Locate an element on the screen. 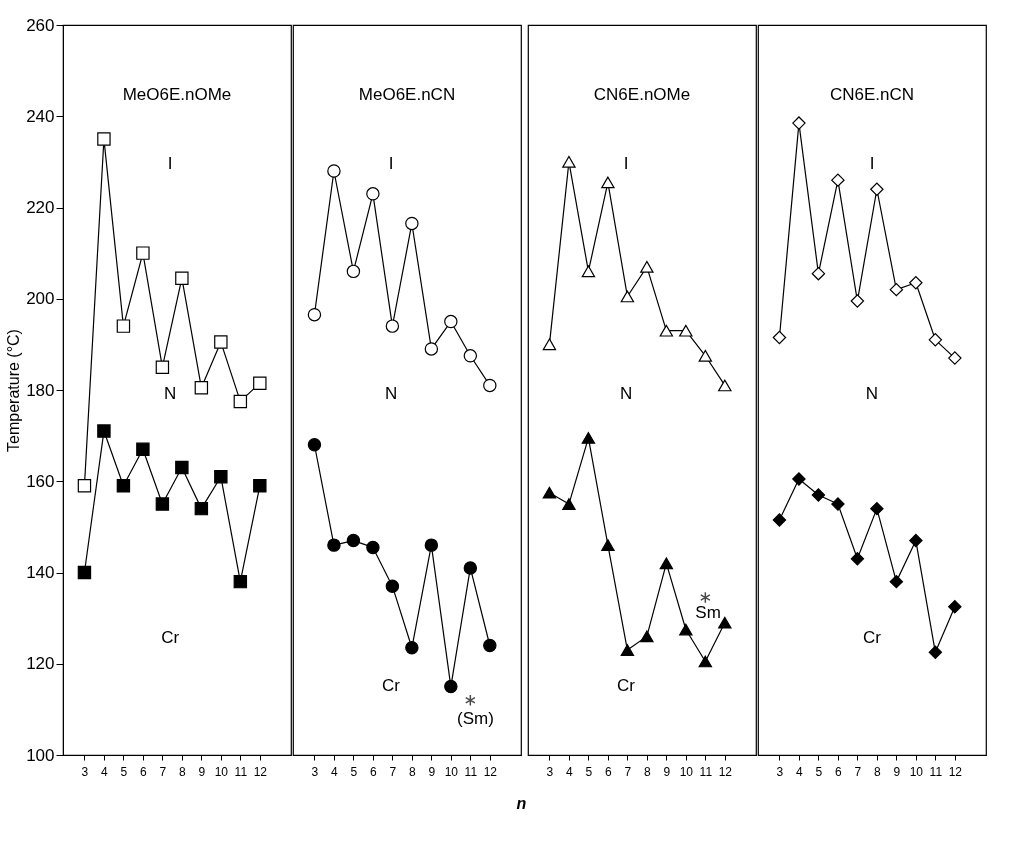 This screenshot has width=1017, height=842. annotation: (Sm) is located at coordinates (475, 718).